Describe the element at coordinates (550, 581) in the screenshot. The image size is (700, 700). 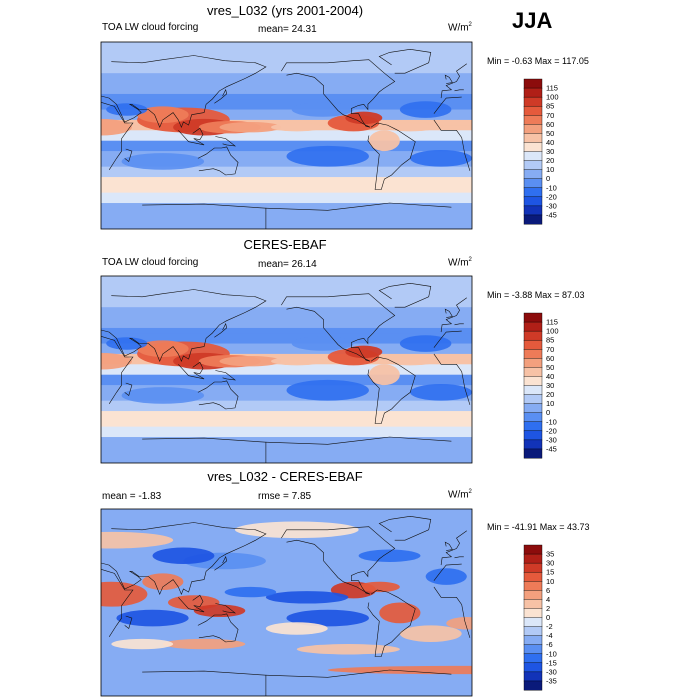
I see `colorbar-tick-label: 10` at that location.